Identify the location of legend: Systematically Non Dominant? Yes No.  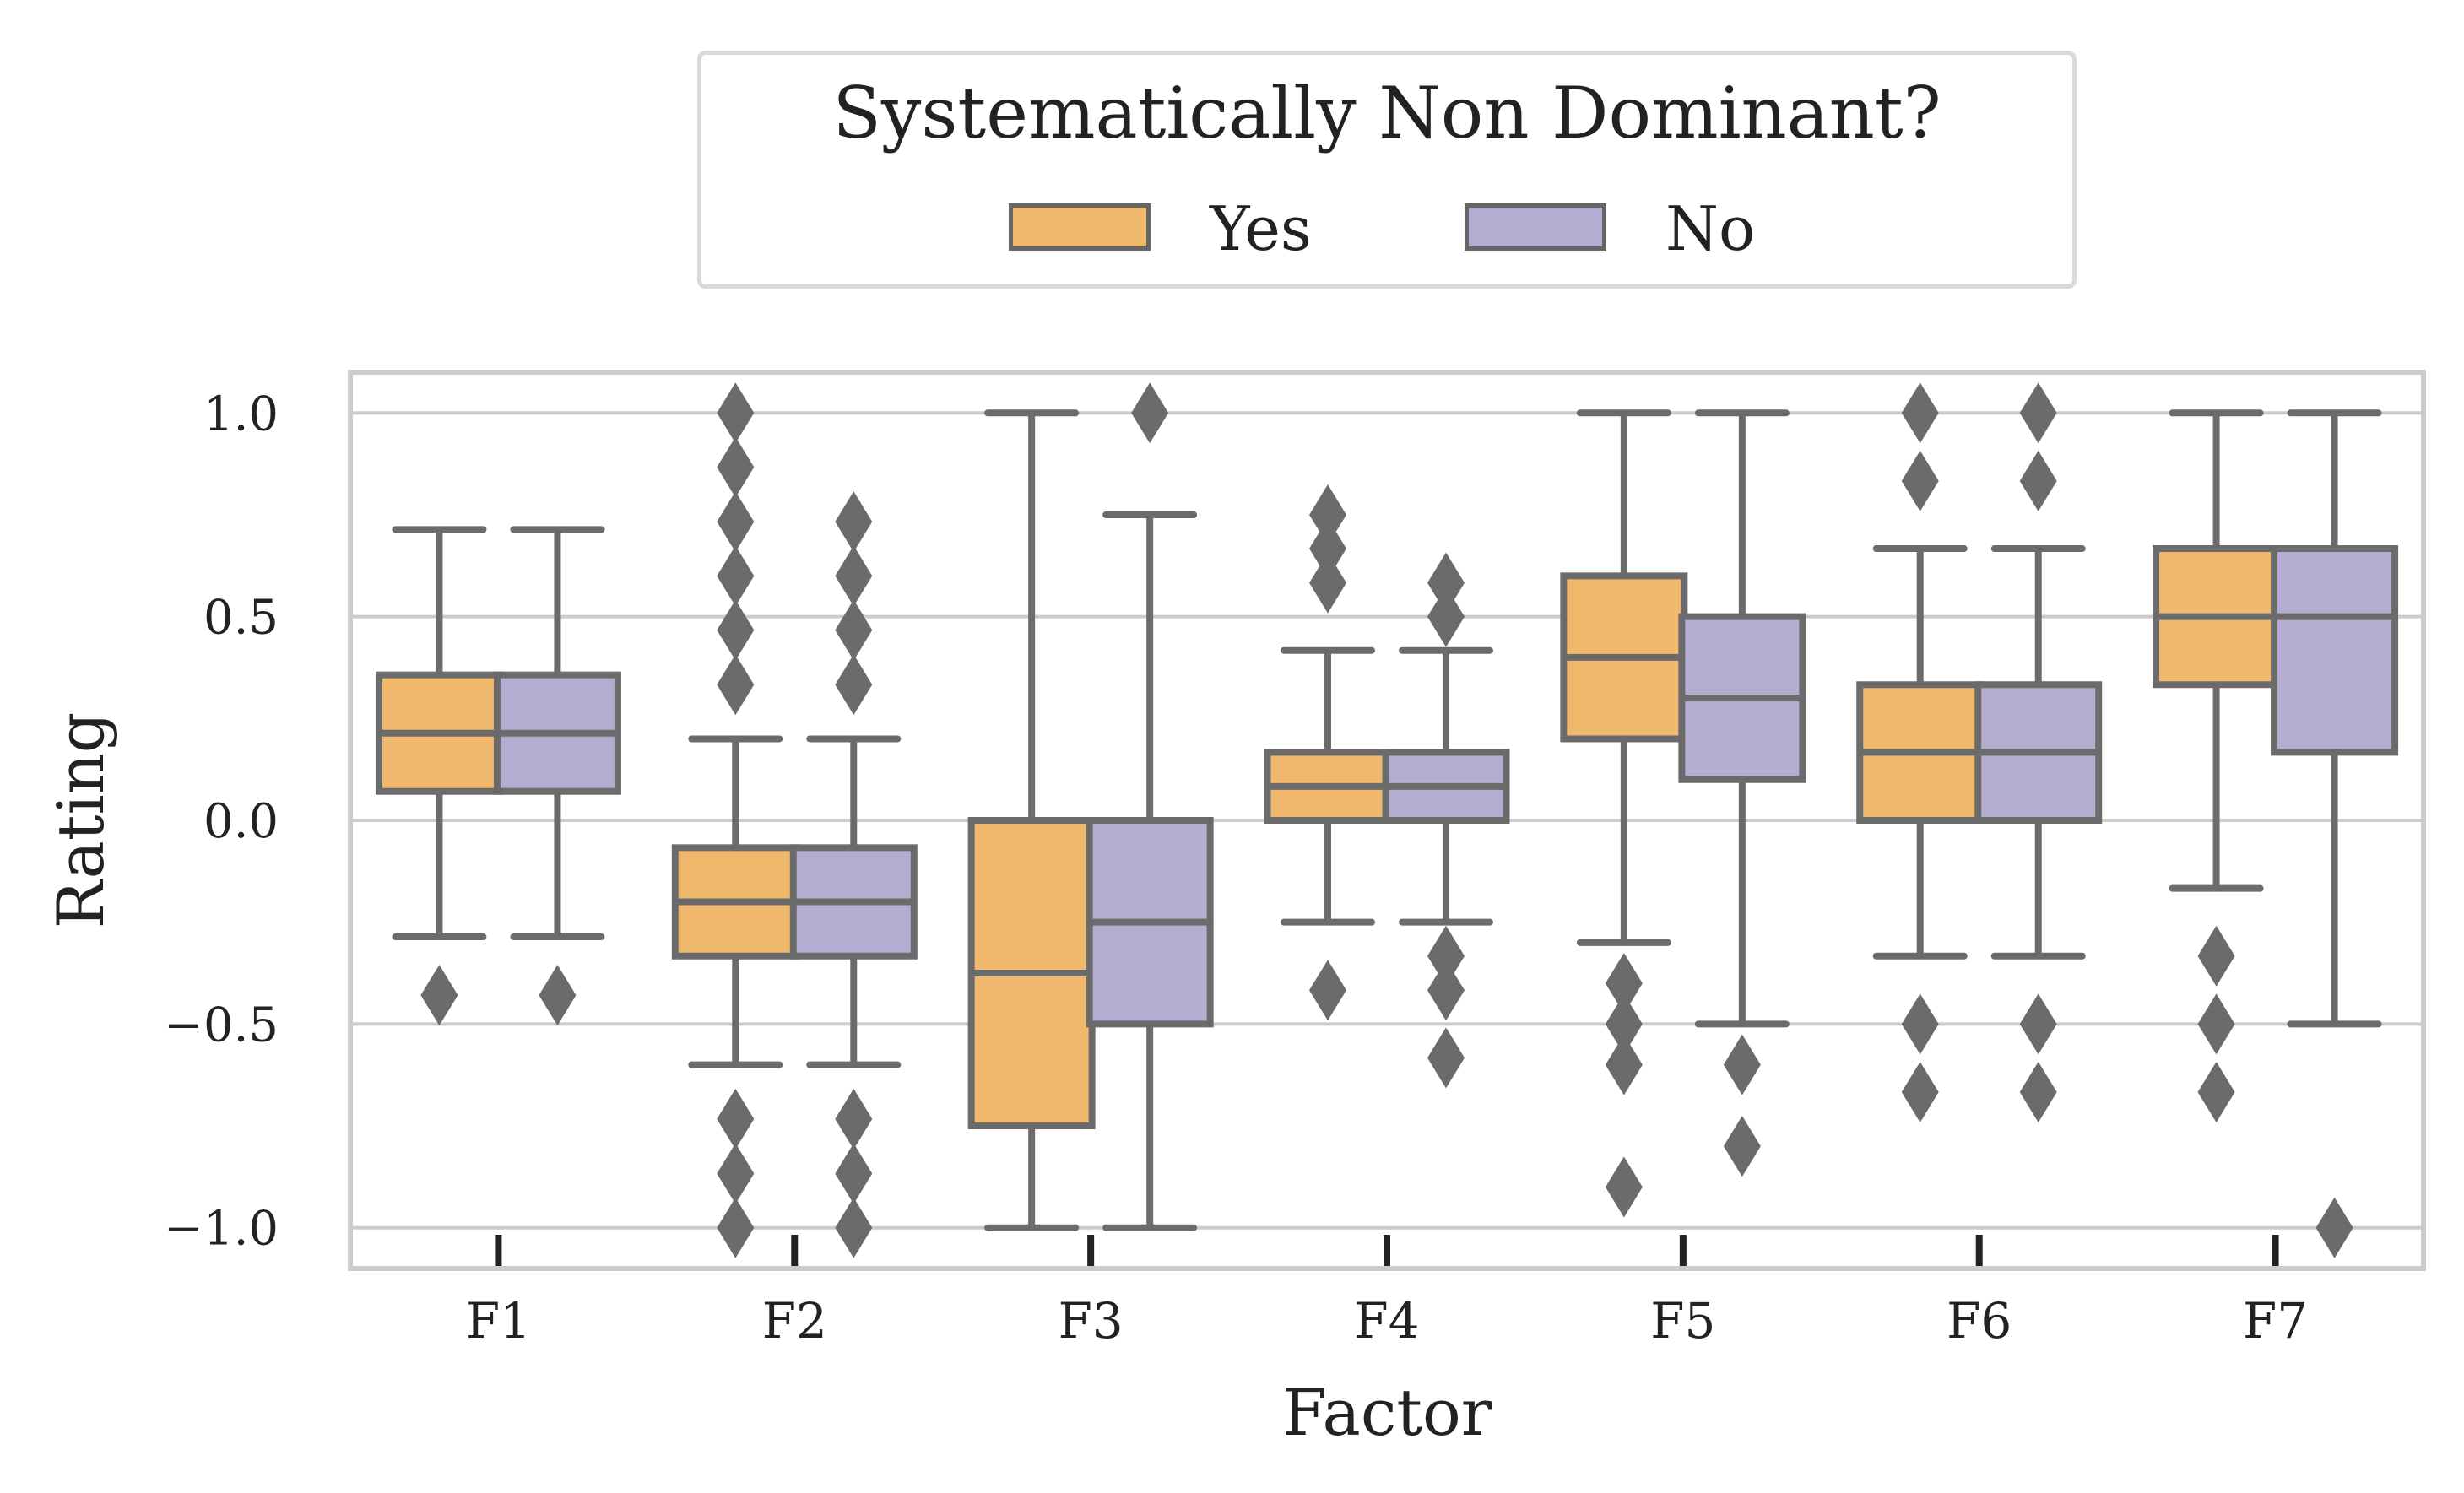
(1387, 170).